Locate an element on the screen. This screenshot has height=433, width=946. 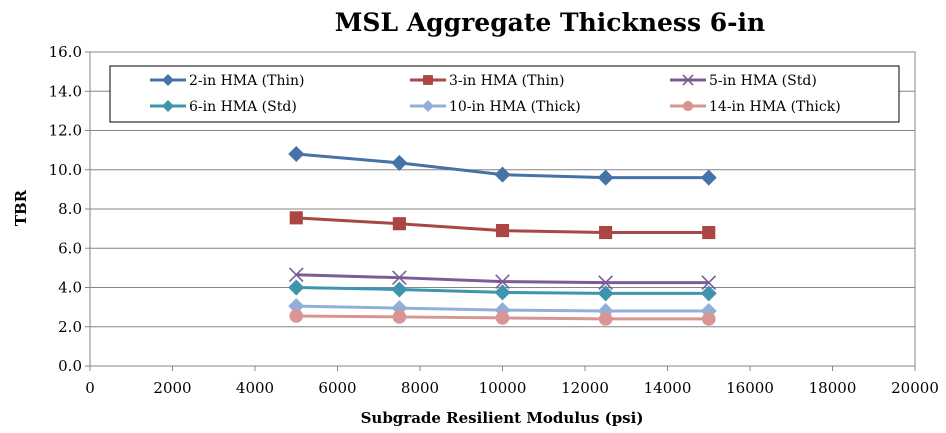
x-tick-label: 18000 is located at coordinates (833, 388).